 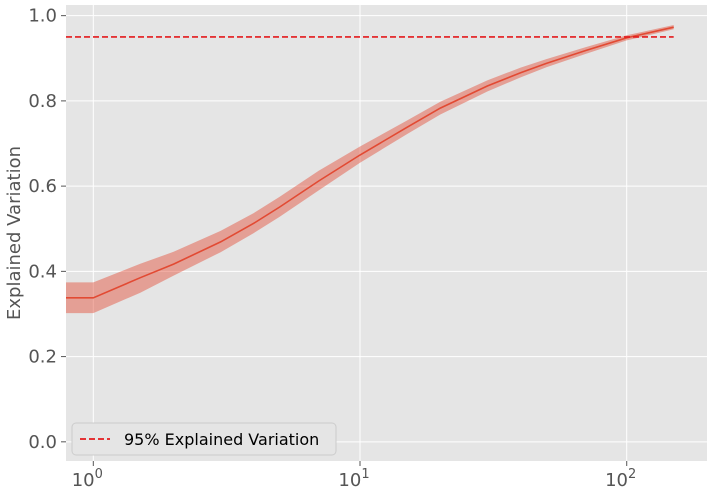 I want to click on x-tick-label: 10⁰, so click(x=87, y=479).